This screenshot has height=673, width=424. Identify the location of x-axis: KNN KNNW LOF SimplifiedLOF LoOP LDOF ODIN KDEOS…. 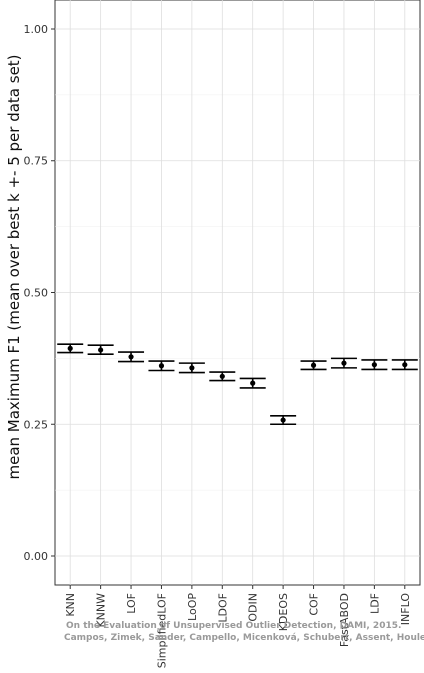
(238, 626).